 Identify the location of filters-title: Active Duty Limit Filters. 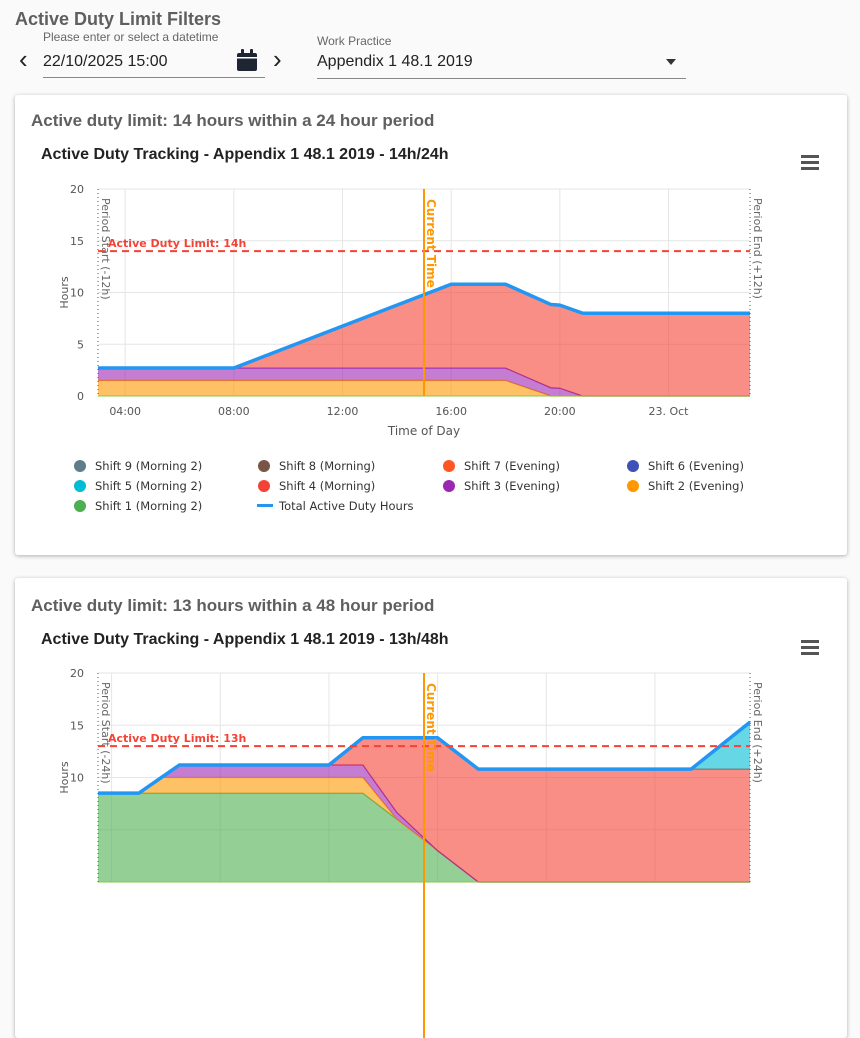
(118, 19).